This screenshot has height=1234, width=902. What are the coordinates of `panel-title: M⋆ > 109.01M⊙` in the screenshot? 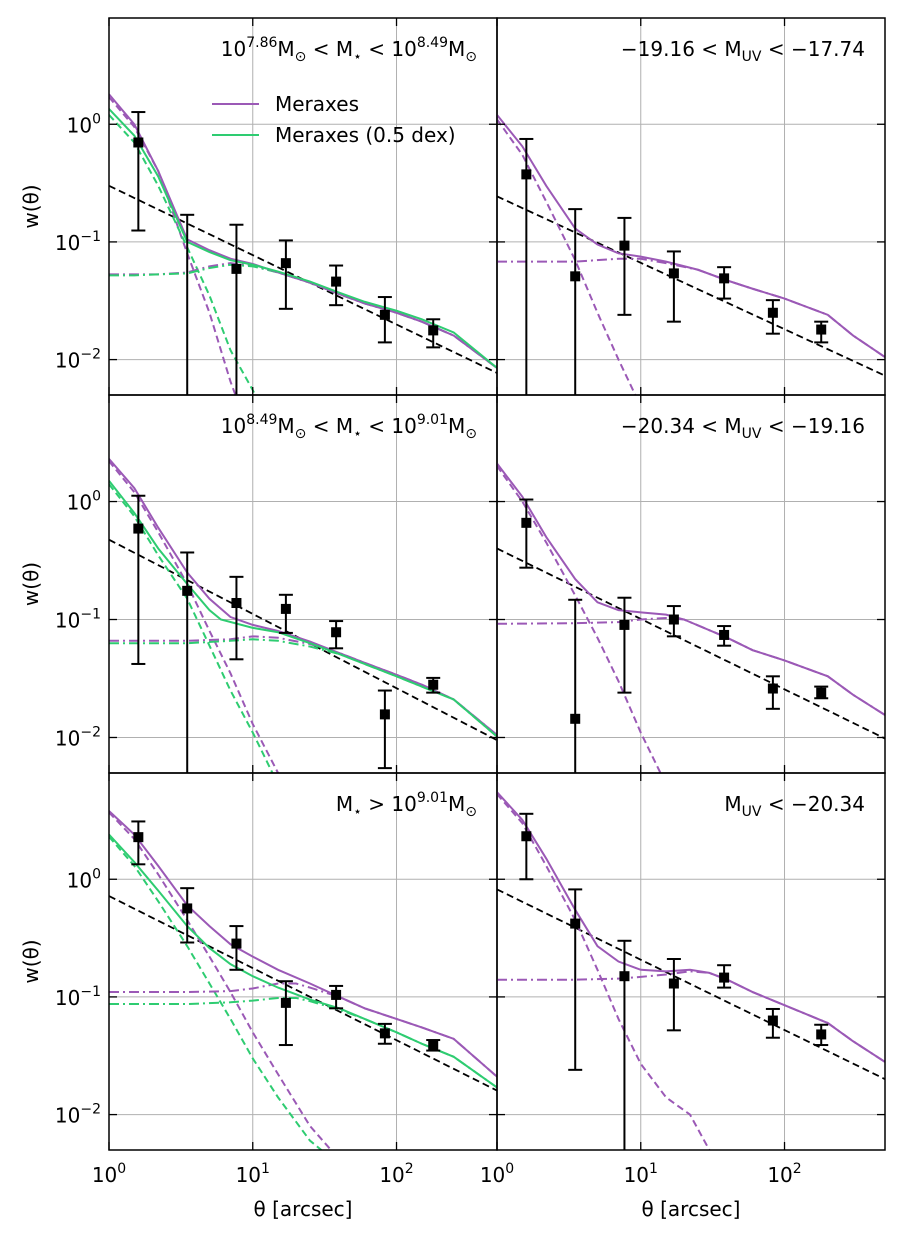 It's located at (406, 805).